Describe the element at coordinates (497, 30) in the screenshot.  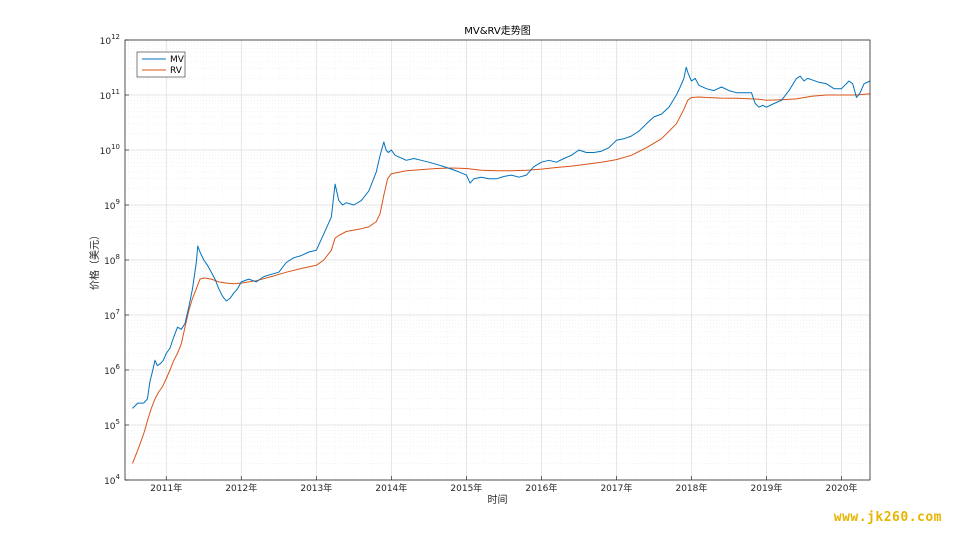
I see `chart-title: MV&RV走势图` at that location.